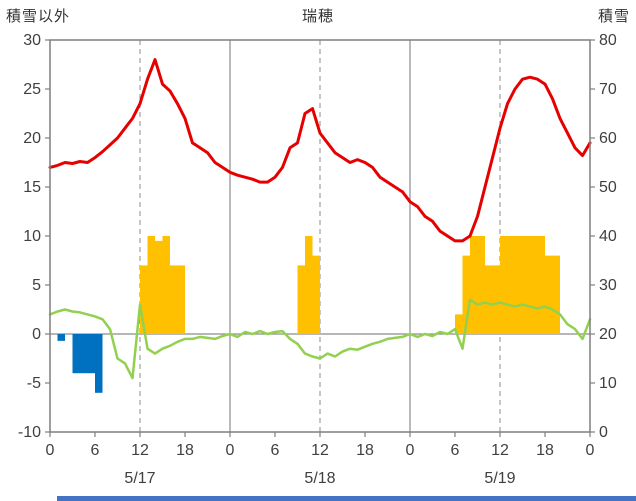 The width and height of the screenshot is (636, 501). Describe the element at coordinates (32, 89) in the screenshot. I see `svg-text: 25` at that location.